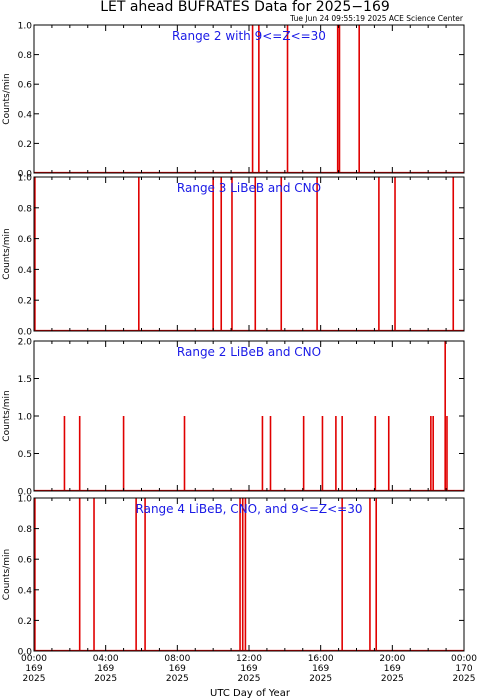  Describe the element at coordinates (392, 659) in the screenshot. I see `x-tick-label: 20:00` at that location.